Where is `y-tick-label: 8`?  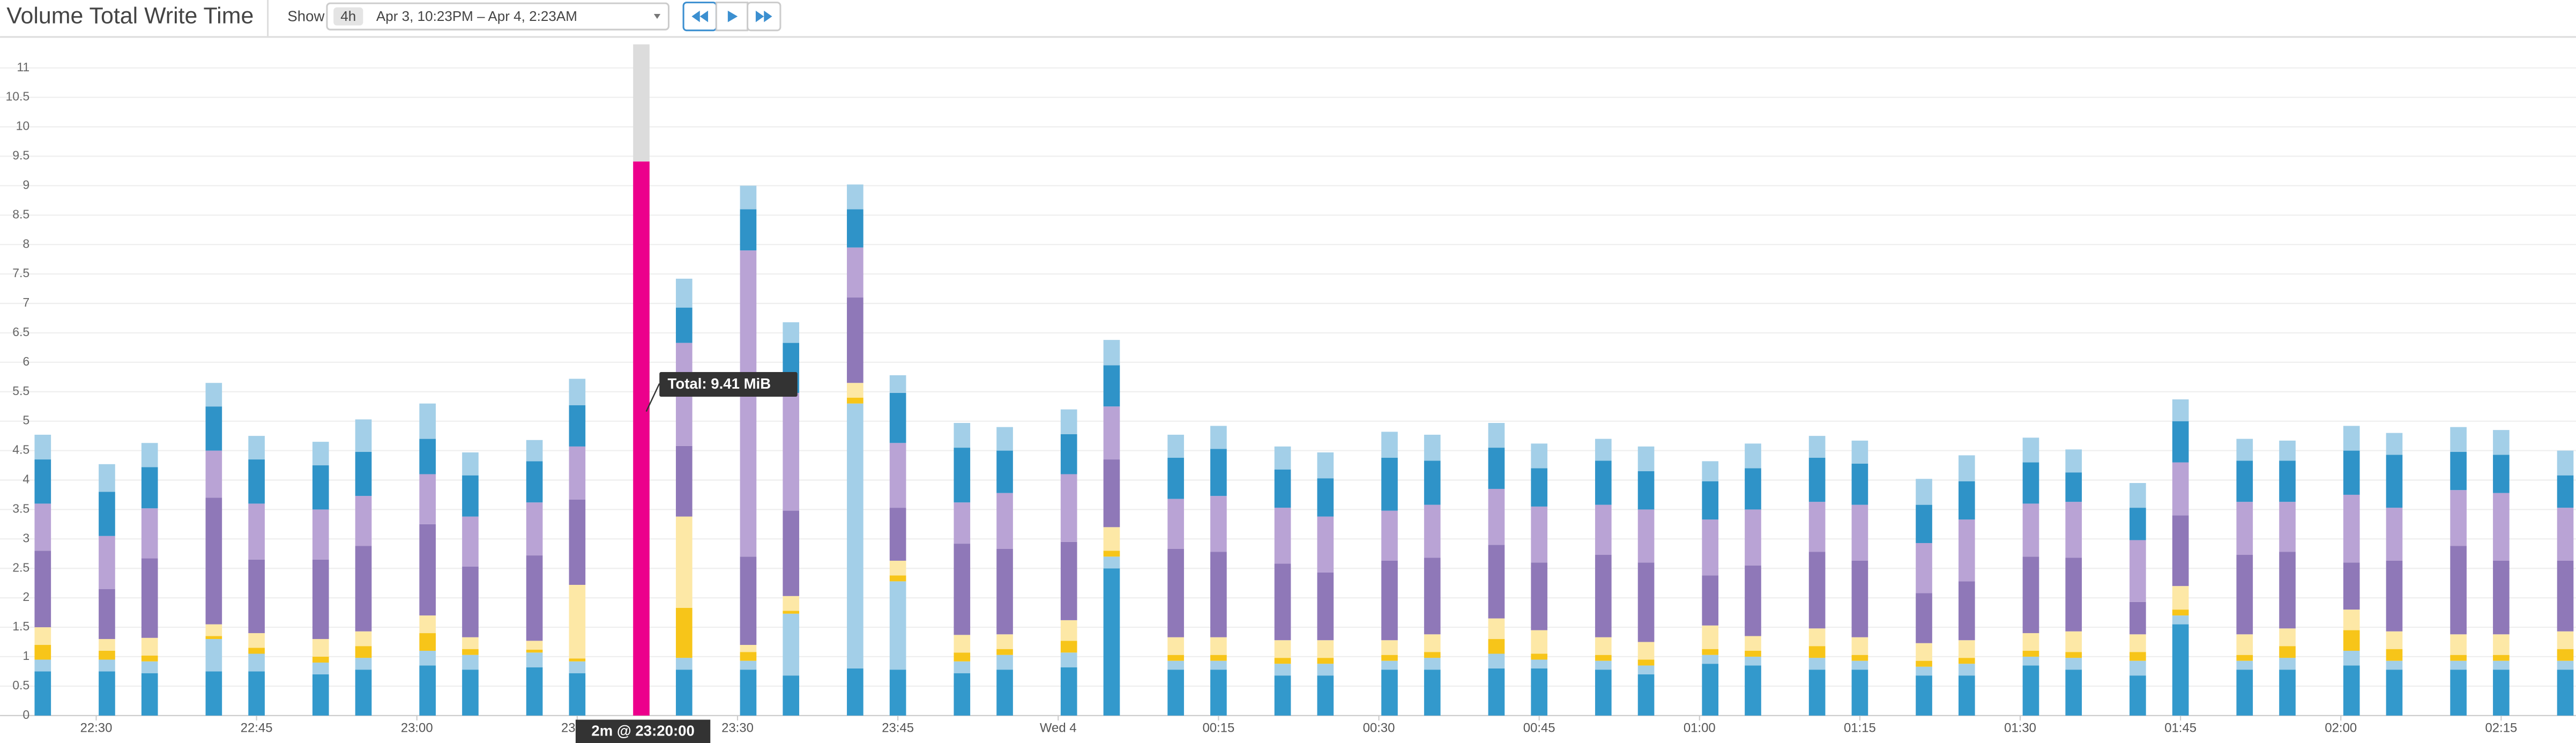
y-tick-label: 8 is located at coordinates (26, 243).